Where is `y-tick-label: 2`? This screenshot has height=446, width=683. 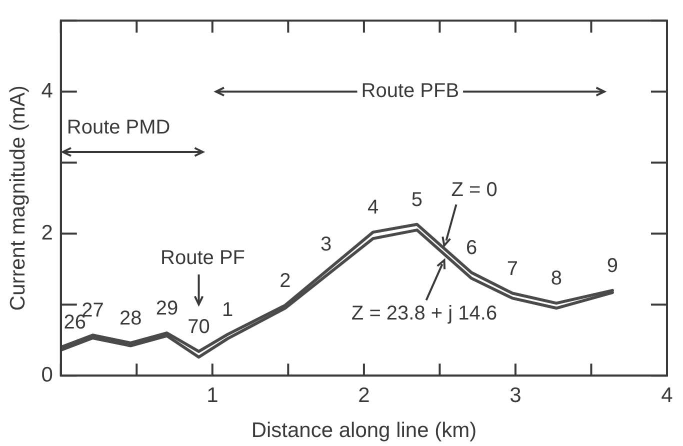 y-tick-label: 2 is located at coordinates (47, 232).